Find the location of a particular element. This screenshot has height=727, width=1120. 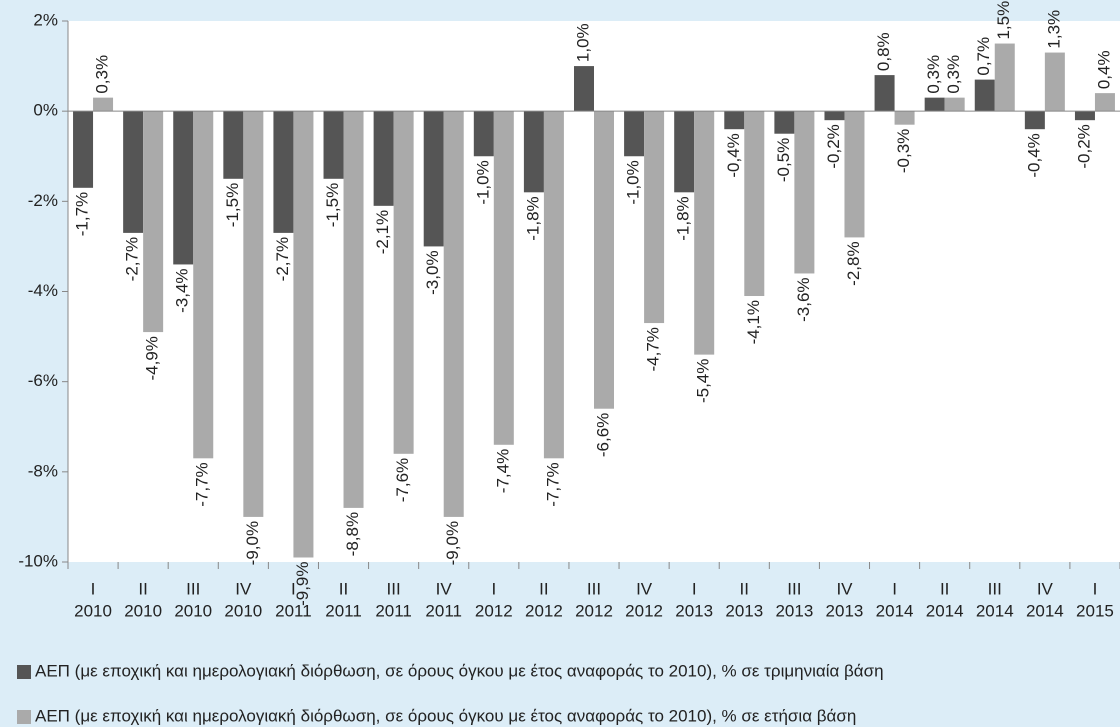

value-label: -3,0% is located at coordinates (432, 272).